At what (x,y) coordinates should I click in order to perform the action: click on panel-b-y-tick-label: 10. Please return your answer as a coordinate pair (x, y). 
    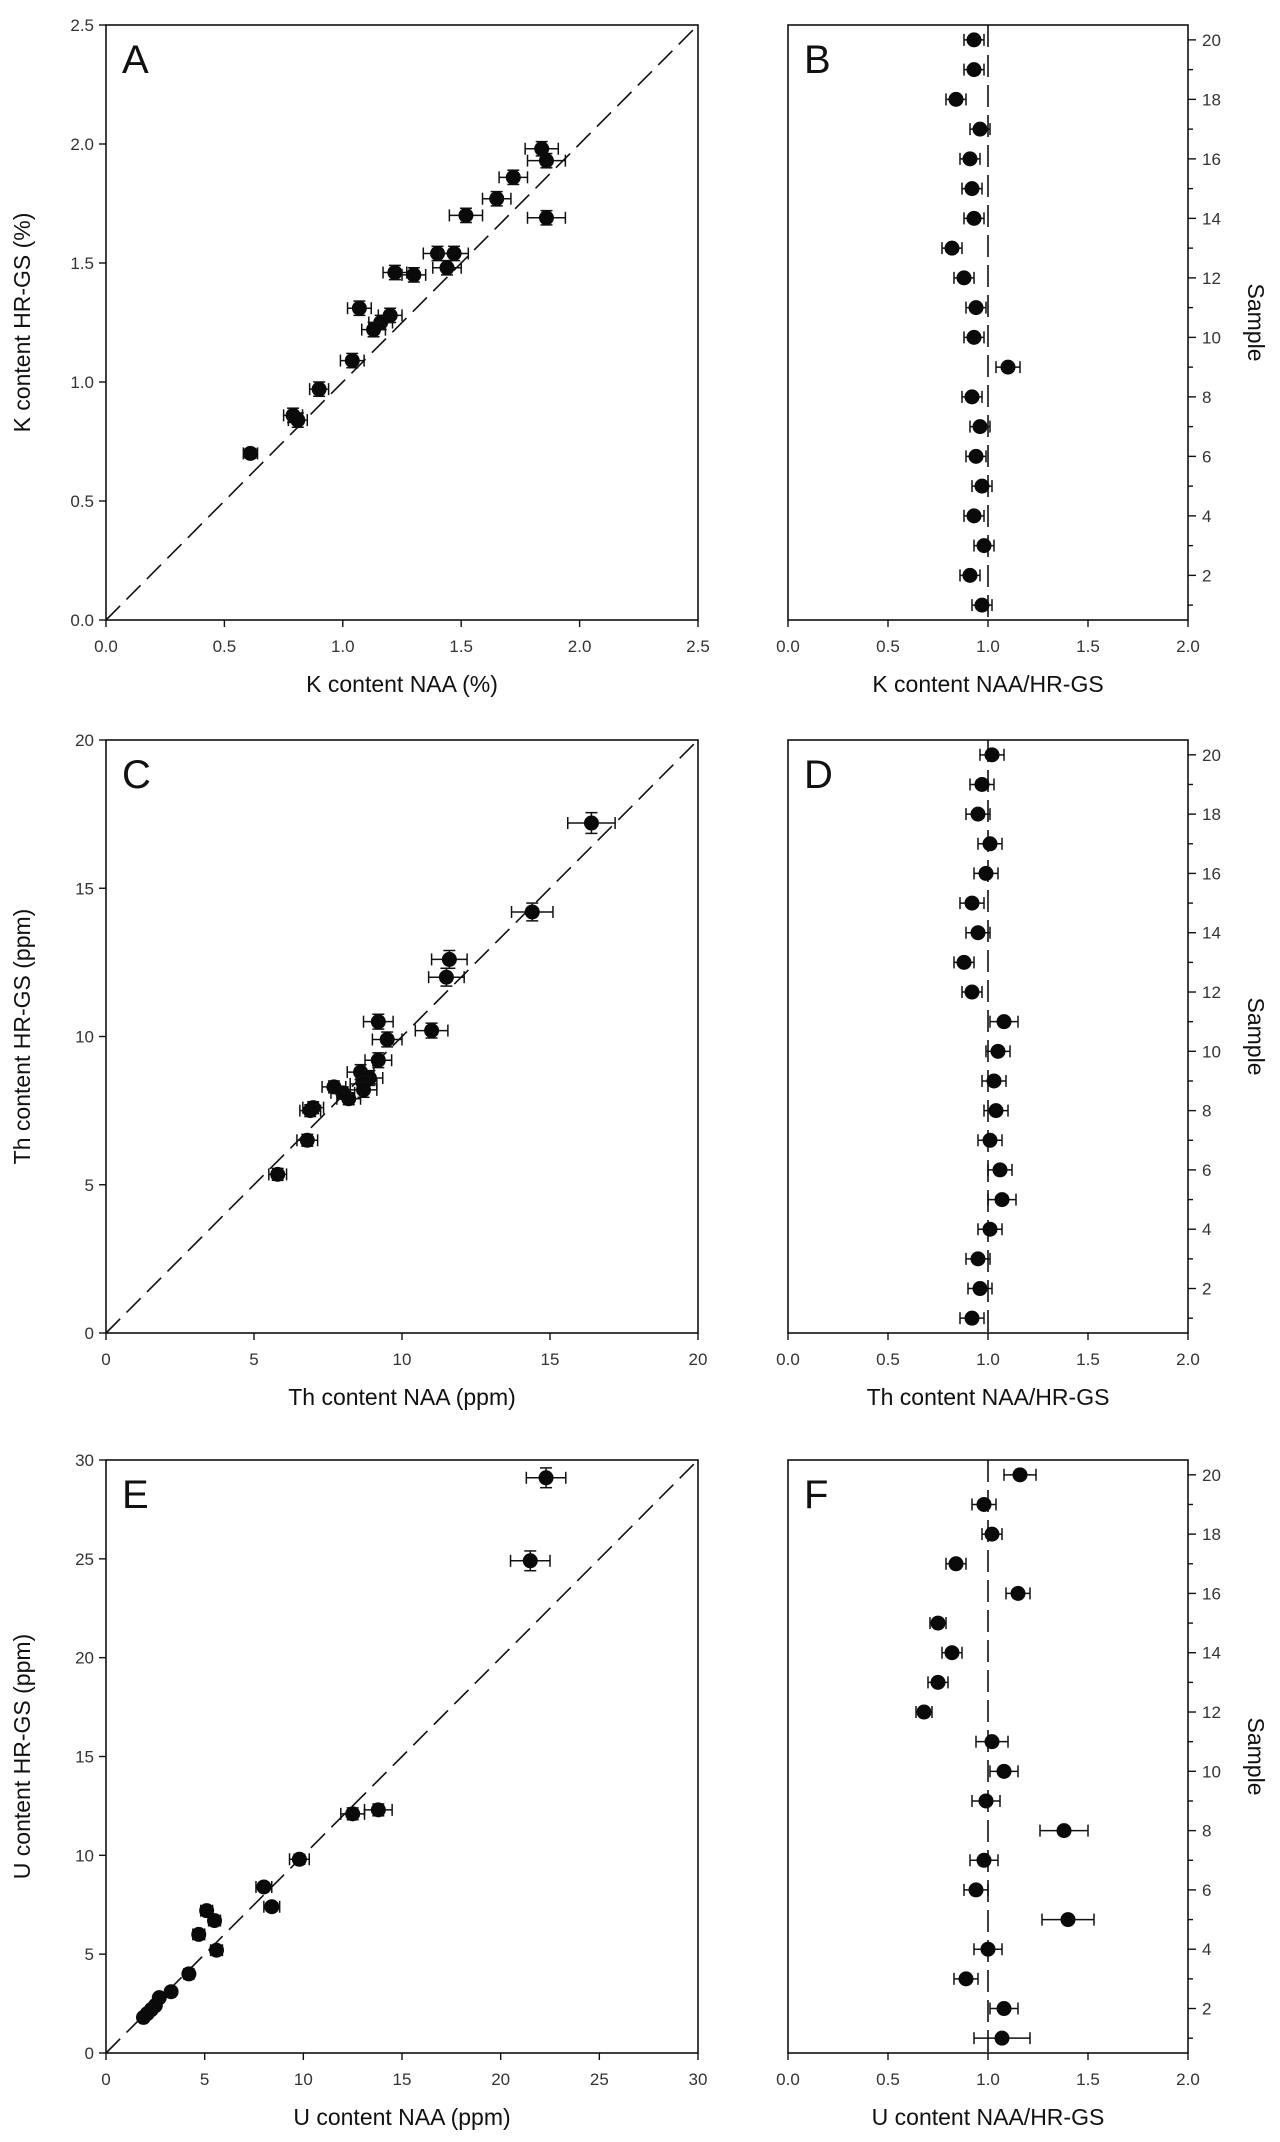
    Looking at the image, I should click on (1211, 337).